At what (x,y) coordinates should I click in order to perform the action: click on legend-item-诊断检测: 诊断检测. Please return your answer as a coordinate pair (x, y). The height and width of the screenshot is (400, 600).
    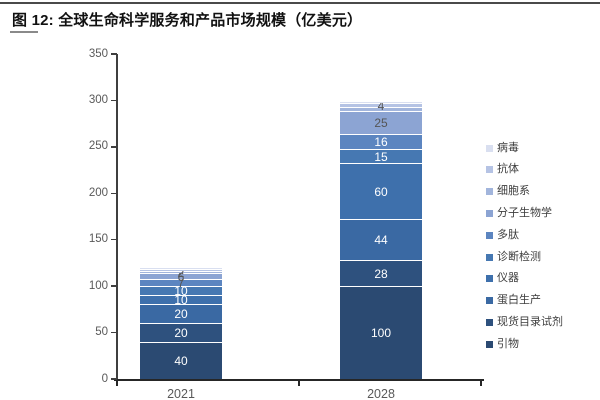
    Looking at the image, I should click on (513, 257).